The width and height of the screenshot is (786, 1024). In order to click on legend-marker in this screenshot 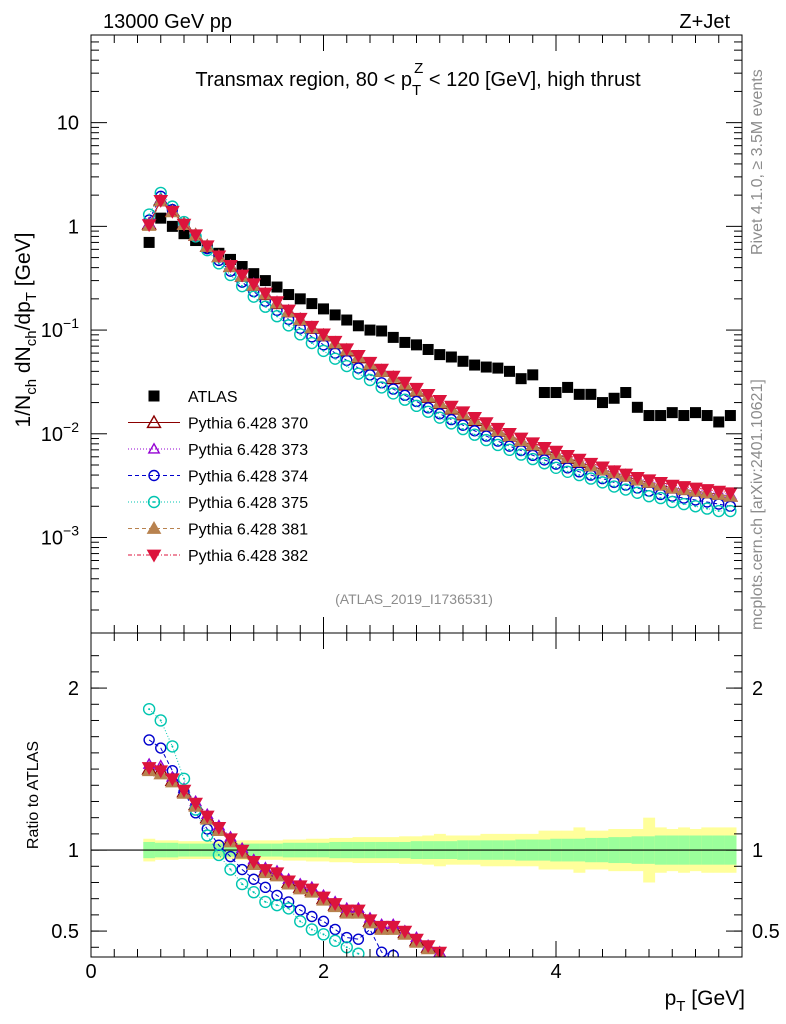, I will do `click(154, 396)`.